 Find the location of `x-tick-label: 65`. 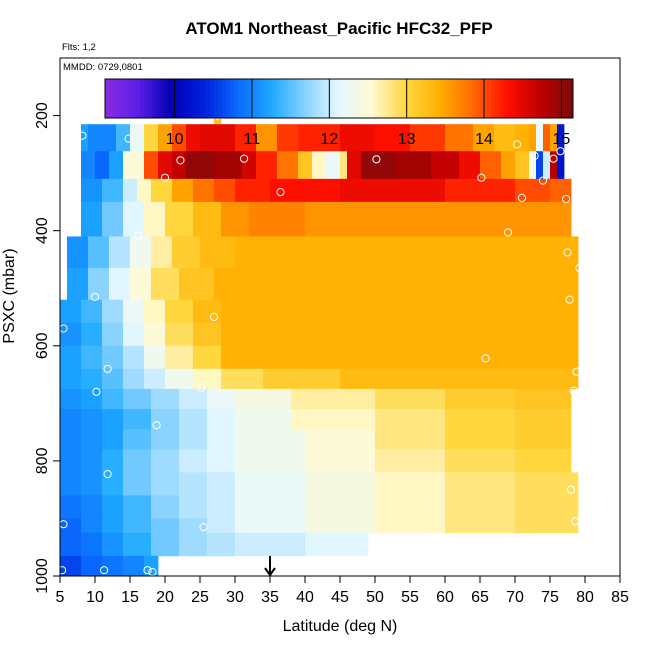

x-tick-label: 65 is located at coordinates (480, 597).